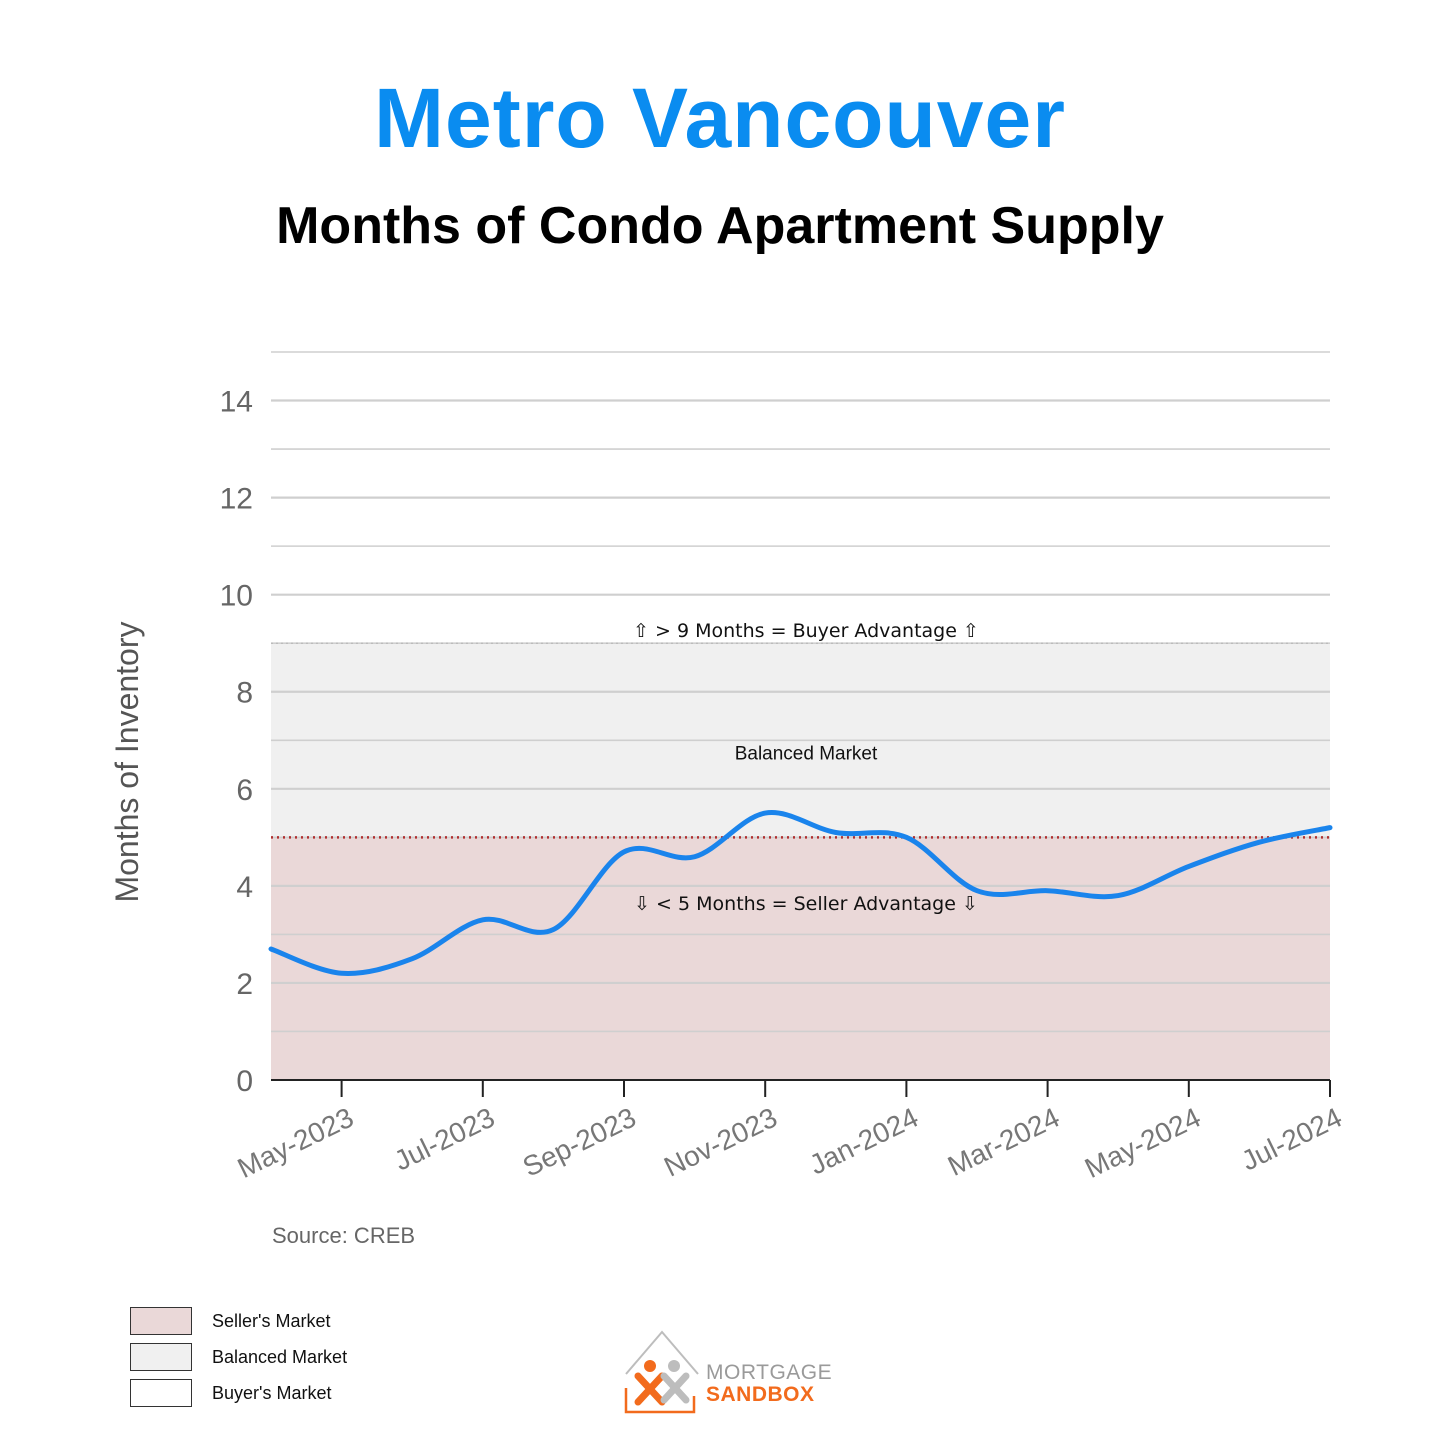 This screenshot has height=1440, width=1440. Describe the element at coordinates (863, 1141) in the screenshot. I see `x-tick-label: Jan-2024` at that location.